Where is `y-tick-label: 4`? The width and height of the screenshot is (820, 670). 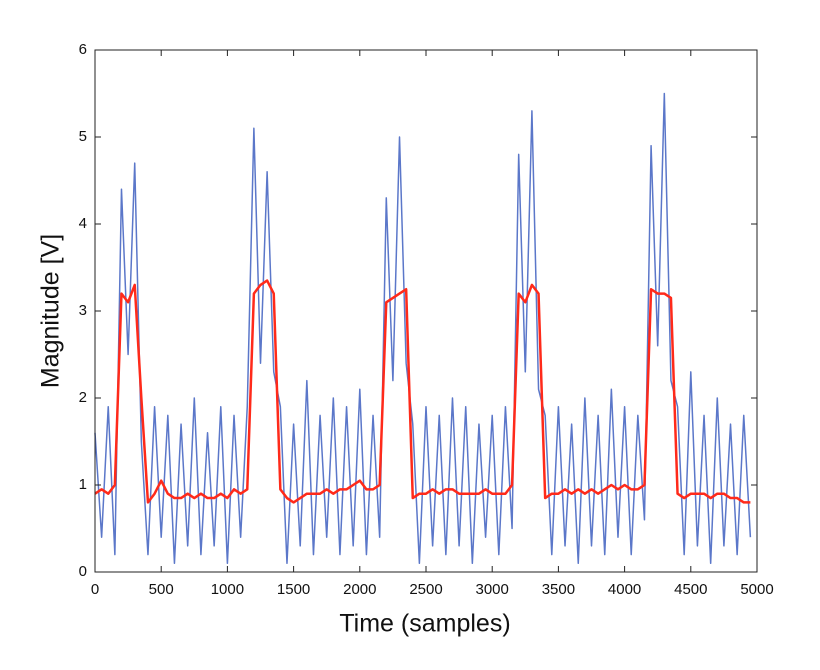
y-tick-label: 4 is located at coordinates (83, 223).